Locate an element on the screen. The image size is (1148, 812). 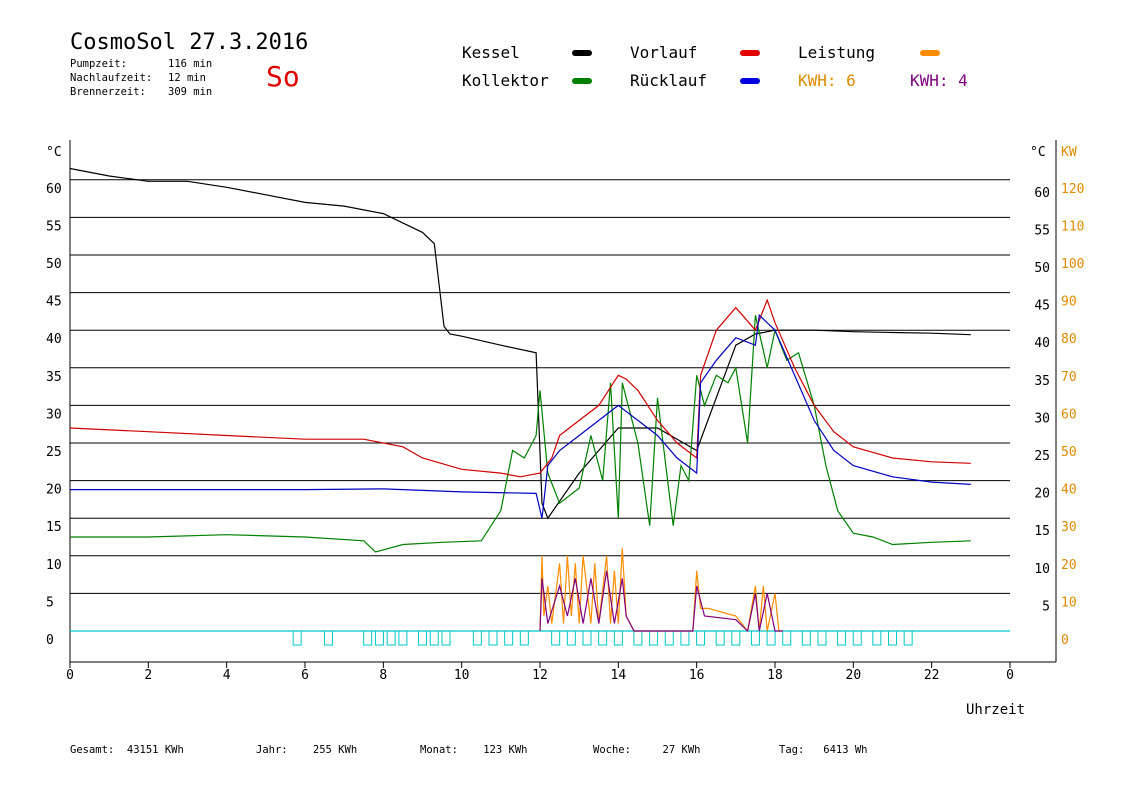
y-tick-label-left: 55 is located at coordinates (54, 226).